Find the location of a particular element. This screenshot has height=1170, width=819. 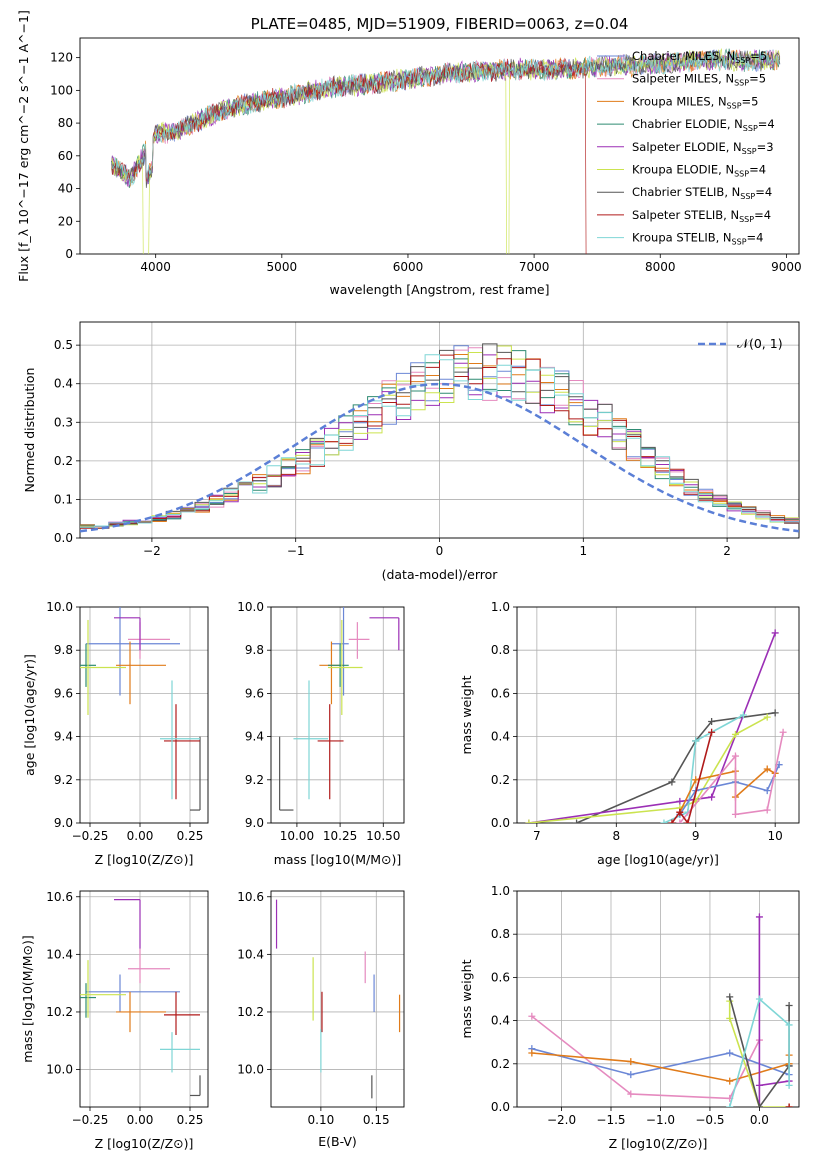

weight-vs-age-x-axis-label: age [log10(age/yr)] is located at coordinates (658, 859).